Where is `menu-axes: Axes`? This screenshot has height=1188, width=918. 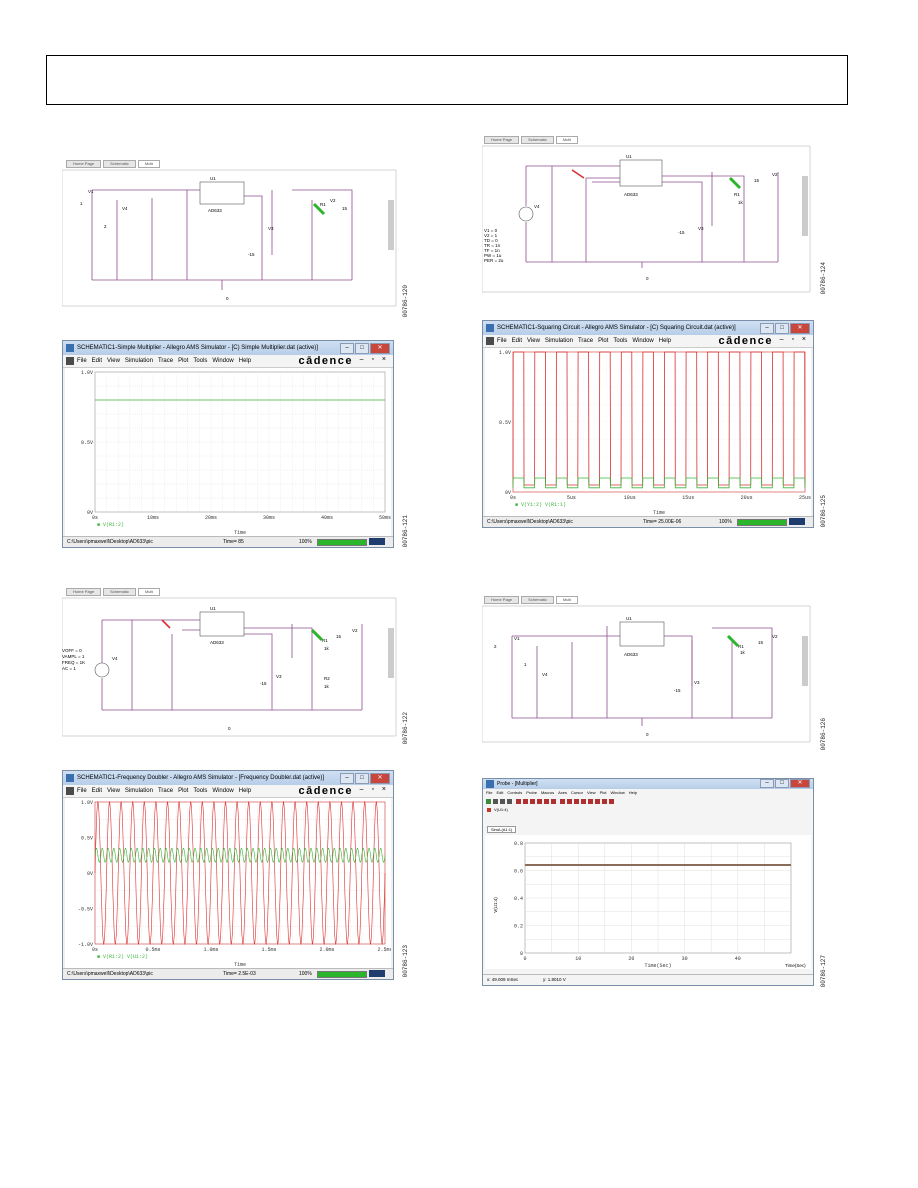
menu-axes: Axes is located at coordinates (562, 792).